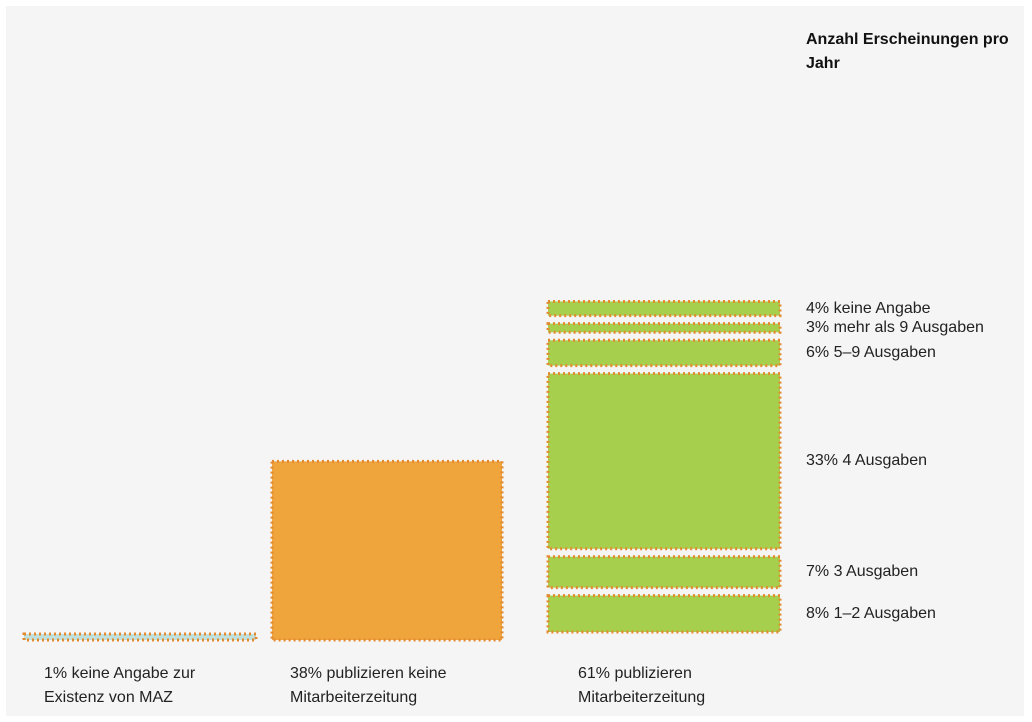  Describe the element at coordinates (387, 550) in the screenshot. I see `bar-keine-maz` at that location.